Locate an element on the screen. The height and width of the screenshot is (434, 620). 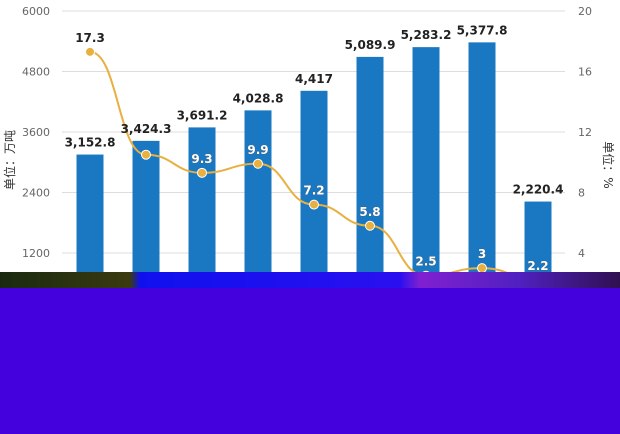
y-tick-label: 1200 is located at coordinates (36, 253).